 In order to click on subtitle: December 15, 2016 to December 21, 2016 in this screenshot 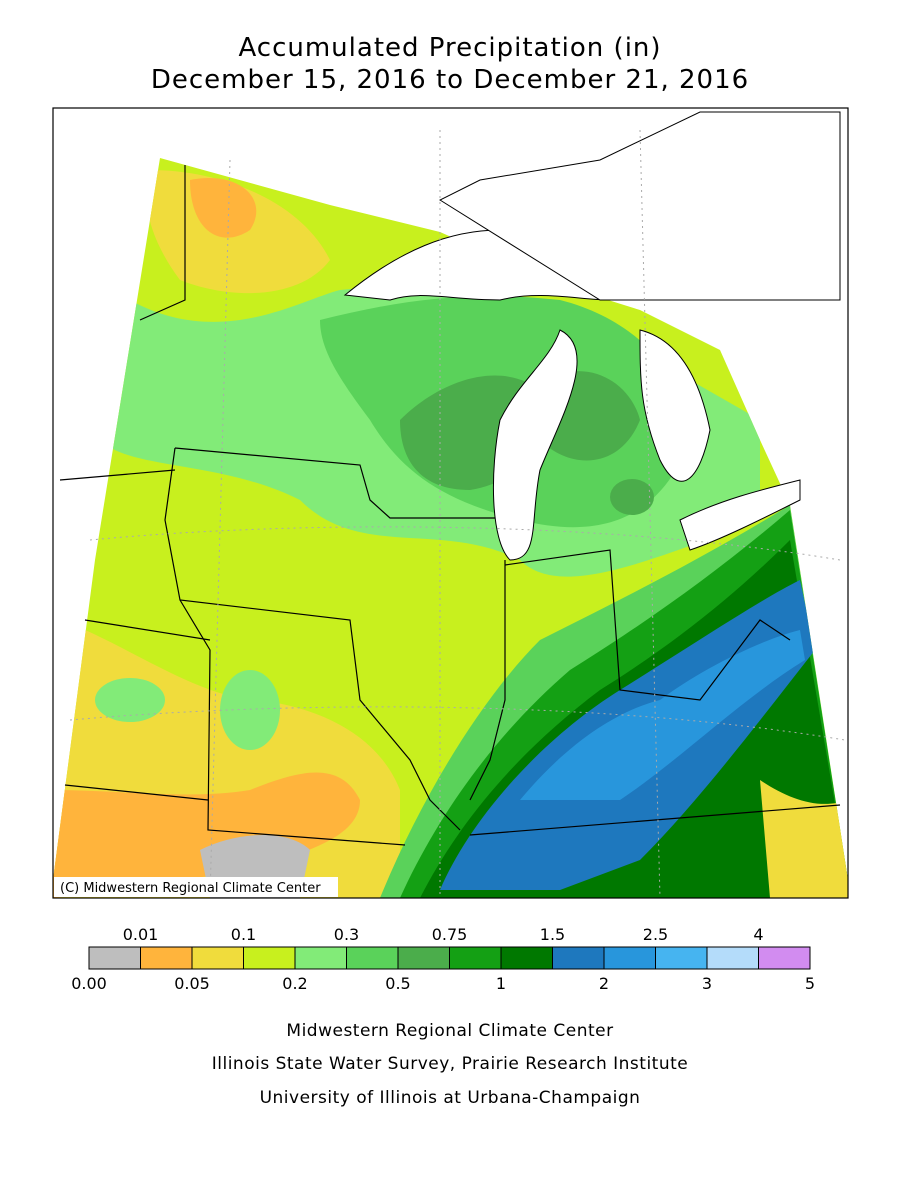, I will do `click(450, 80)`.